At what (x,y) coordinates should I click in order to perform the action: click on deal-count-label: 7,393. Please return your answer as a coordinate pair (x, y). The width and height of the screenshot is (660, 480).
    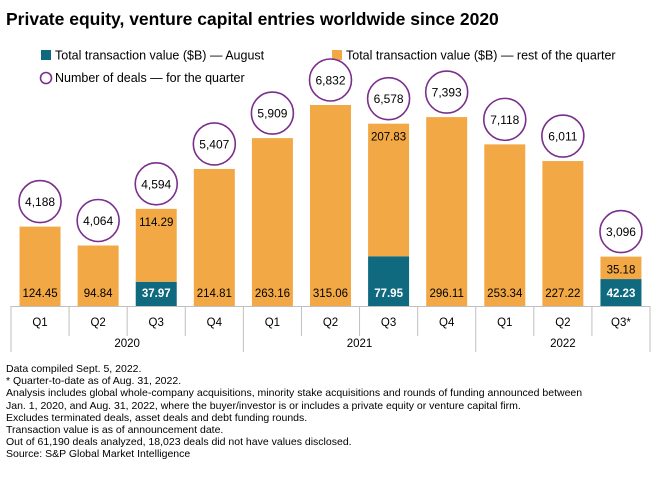
    Looking at the image, I should click on (447, 93).